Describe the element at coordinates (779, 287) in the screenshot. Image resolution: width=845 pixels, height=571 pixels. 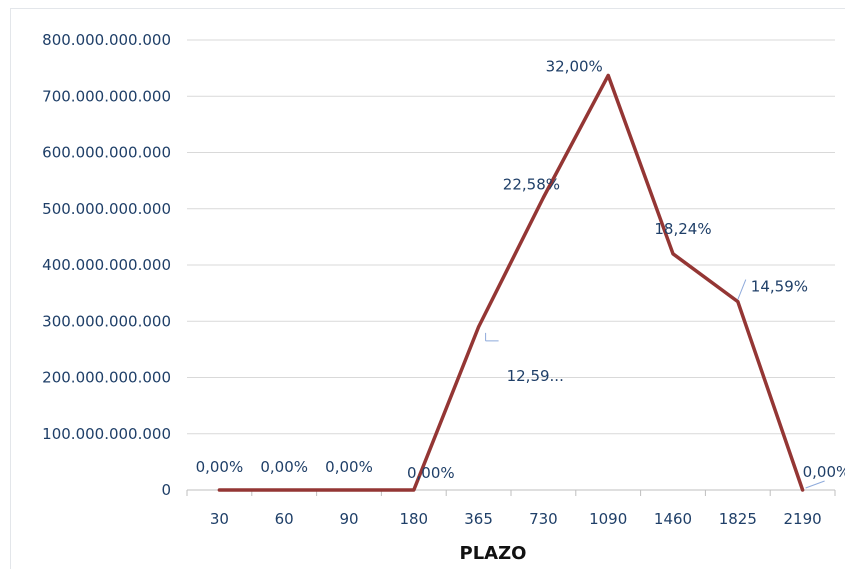
I see `data-label: 14,59%` at that location.